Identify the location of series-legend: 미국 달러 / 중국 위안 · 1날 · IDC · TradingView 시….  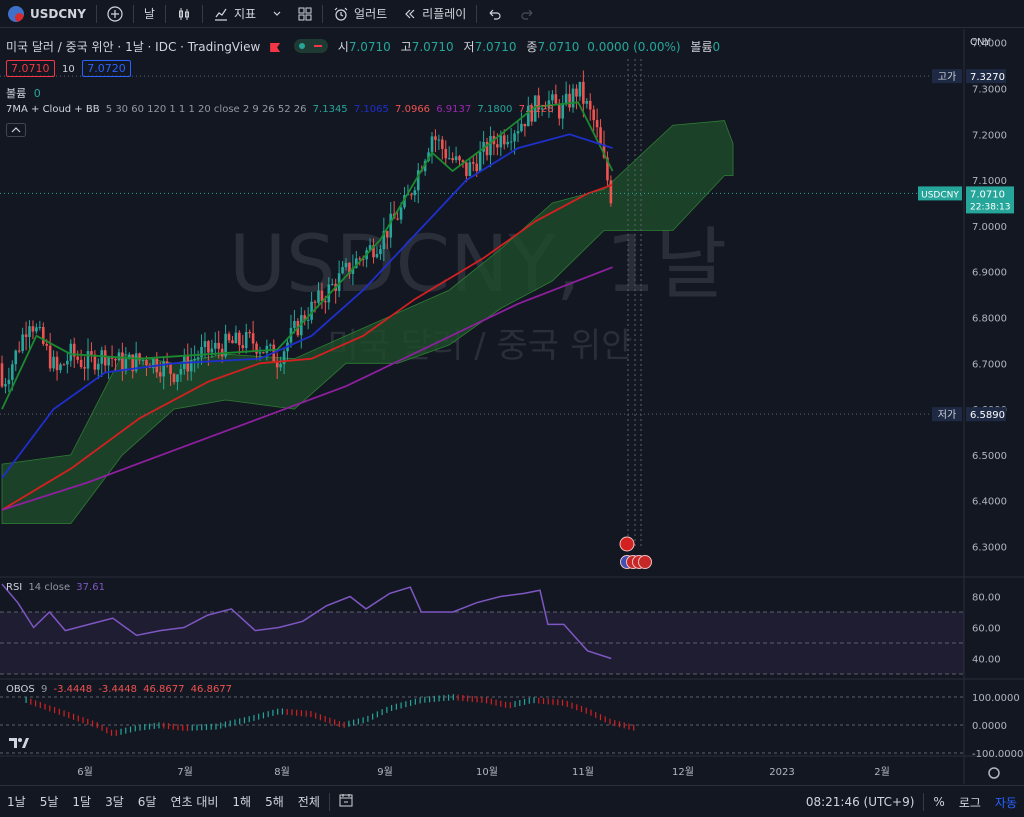
(363, 46).